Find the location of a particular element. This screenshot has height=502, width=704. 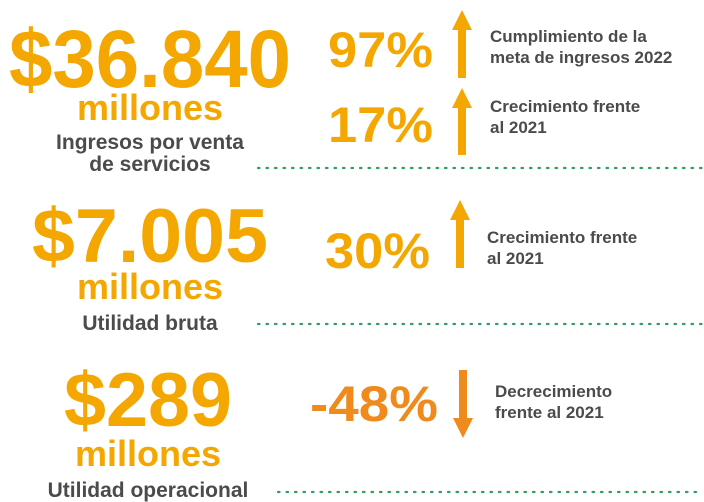

arrow-down is located at coordinates (463, 404).